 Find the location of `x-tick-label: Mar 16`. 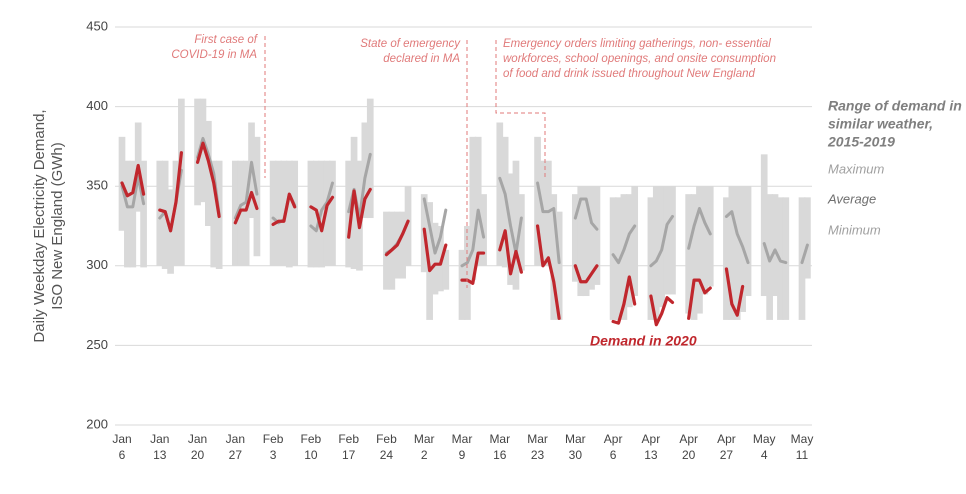

x-tick-label: Mar 16 is located at coordinates (499, 447).